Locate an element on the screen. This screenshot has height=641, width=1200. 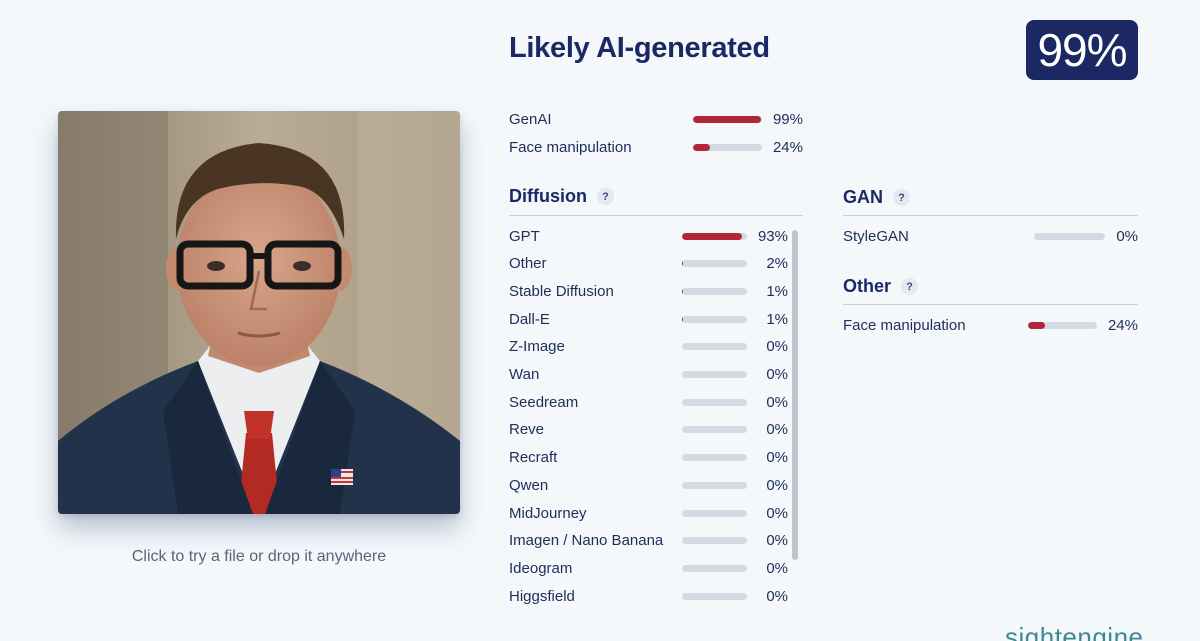
diffusion-row: Imagen / Nano Banana 0% is located at coordinates (648, 541).